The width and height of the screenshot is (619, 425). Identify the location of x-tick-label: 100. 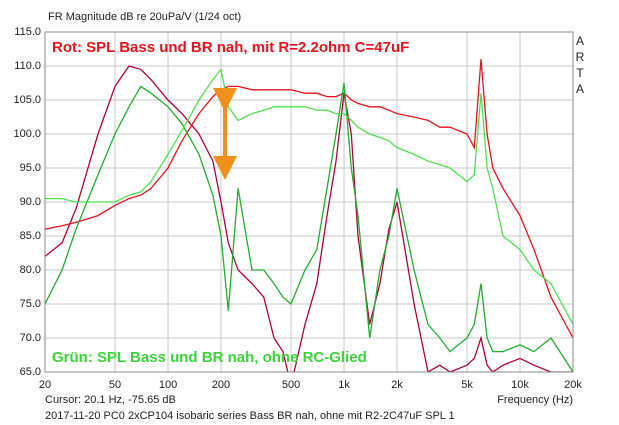
(168, 385).